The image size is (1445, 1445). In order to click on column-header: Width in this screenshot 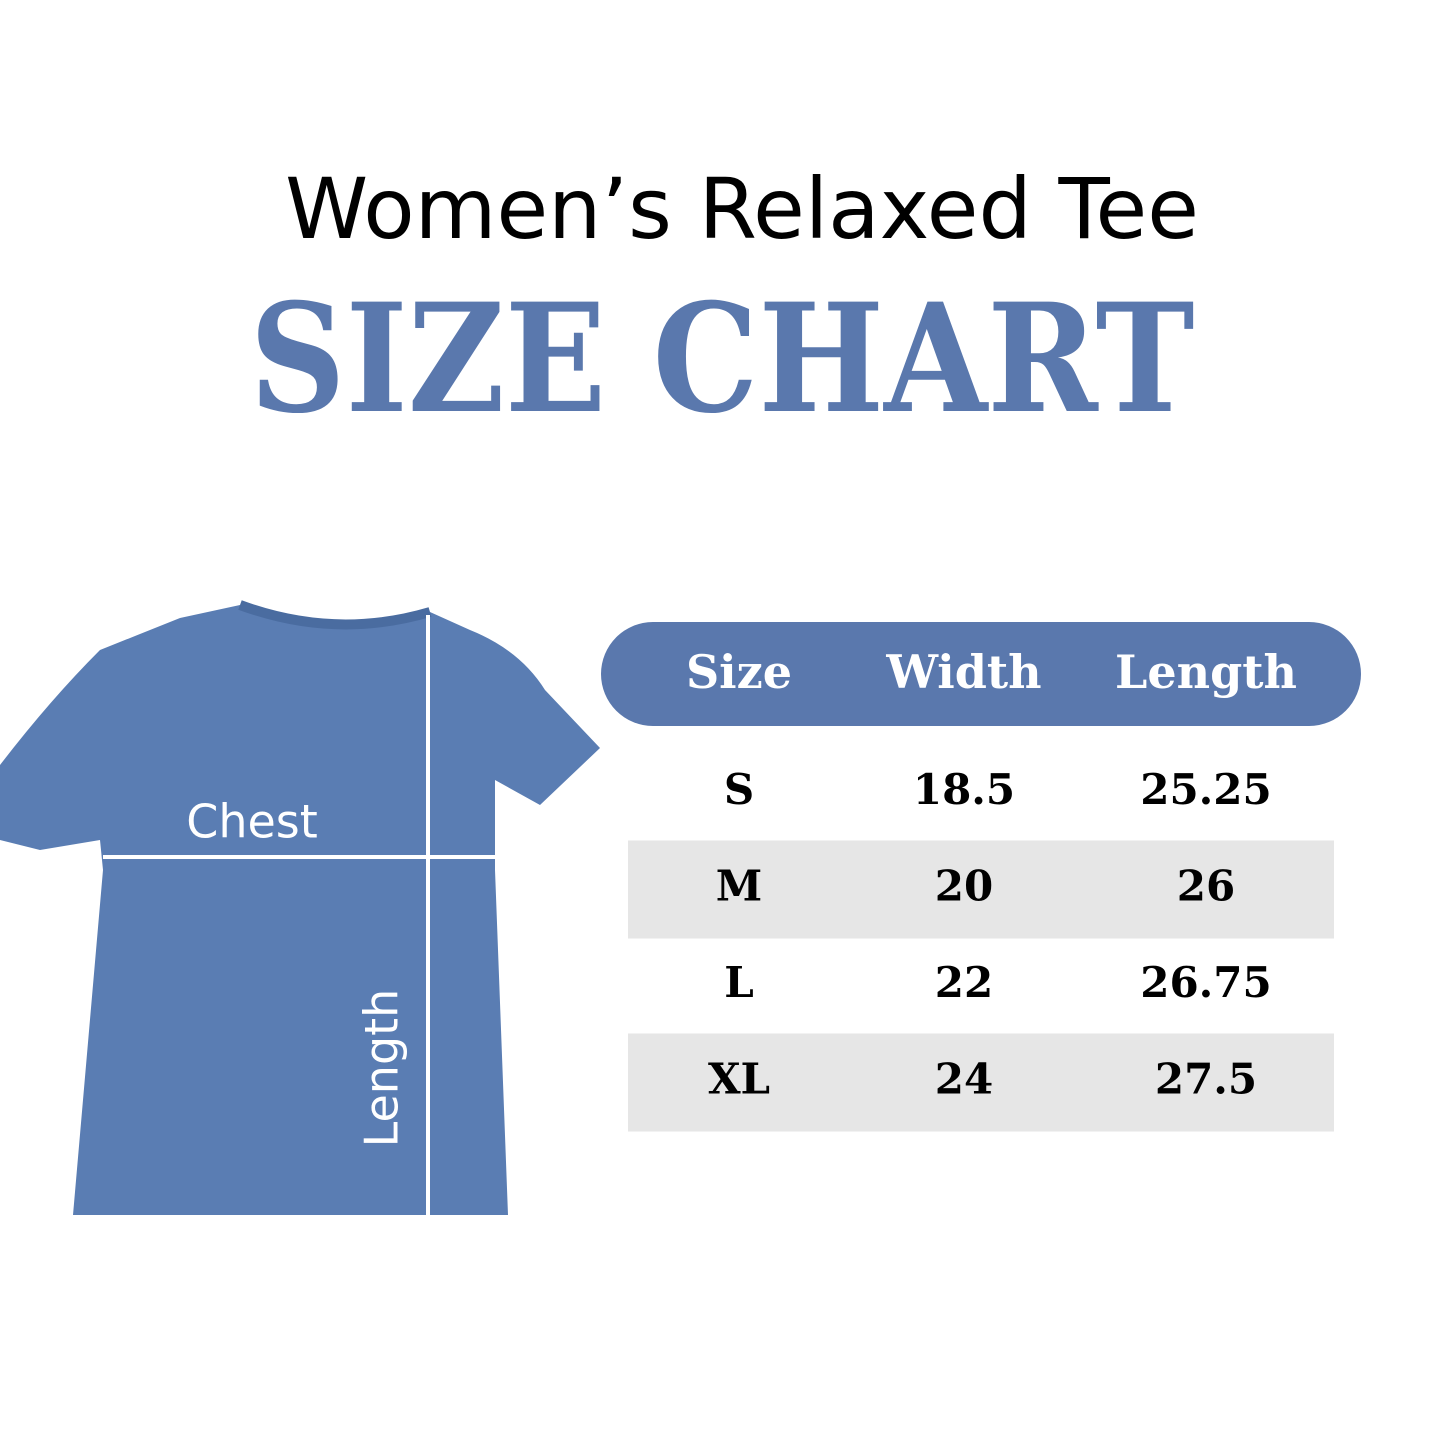, I will do `click(963, 672)`.